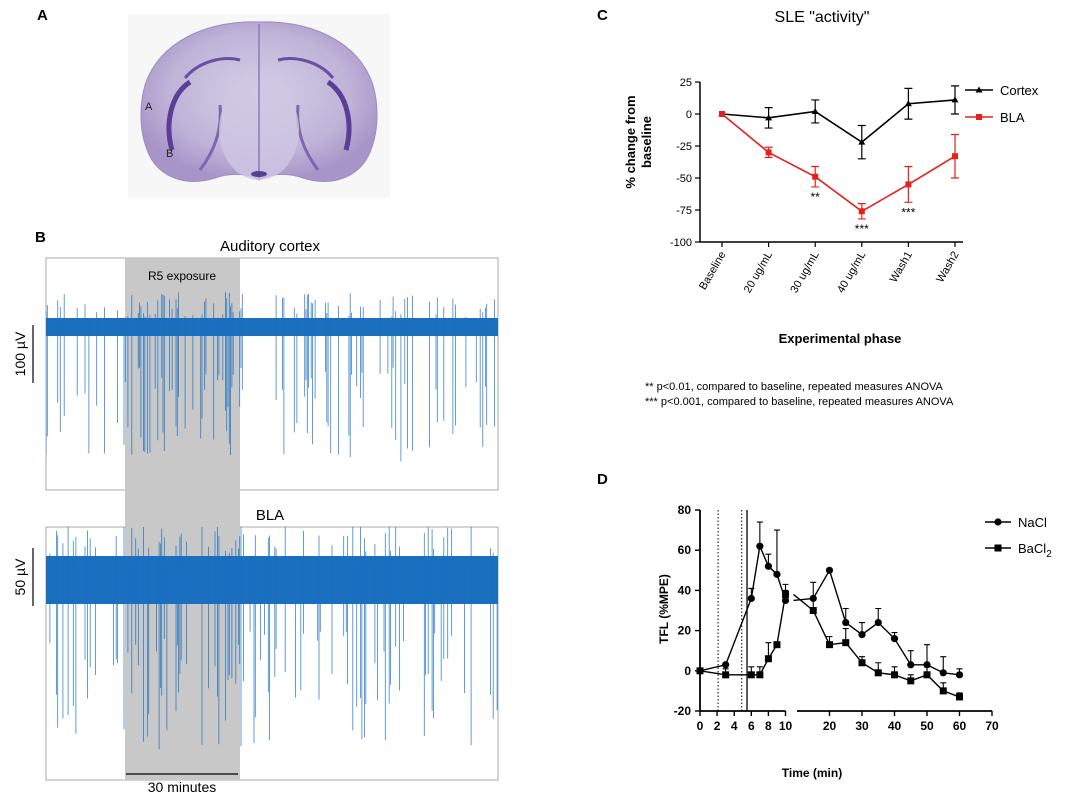 This screenshot has height=797, width=1084. What do you see at coordinates (768, 726) in the screenshot?
I see `chart-d-xtick-label: 8` at bounding box center [768, 726].